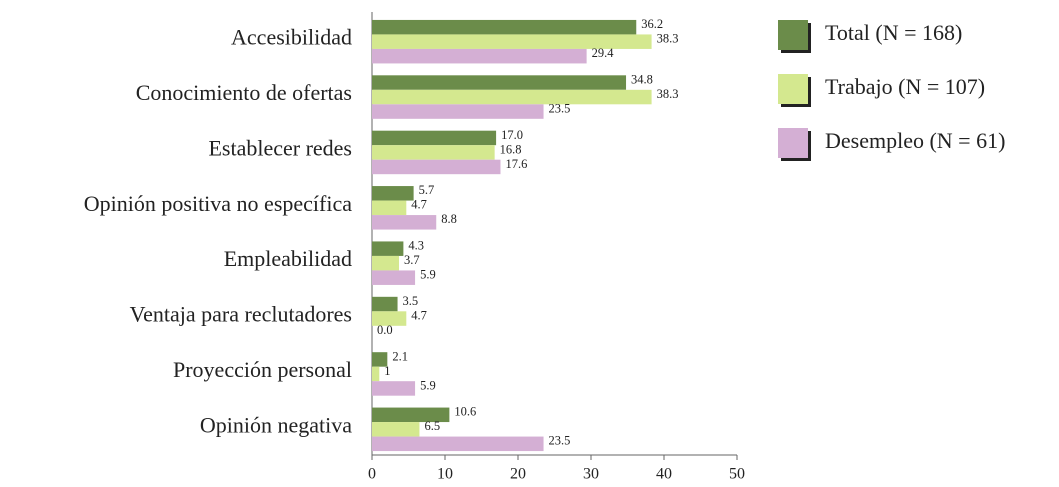 The width and height of the screenshot is (1059, 487). I want to click on category-label: Ventaja para reclutadores, so click(241, 314).